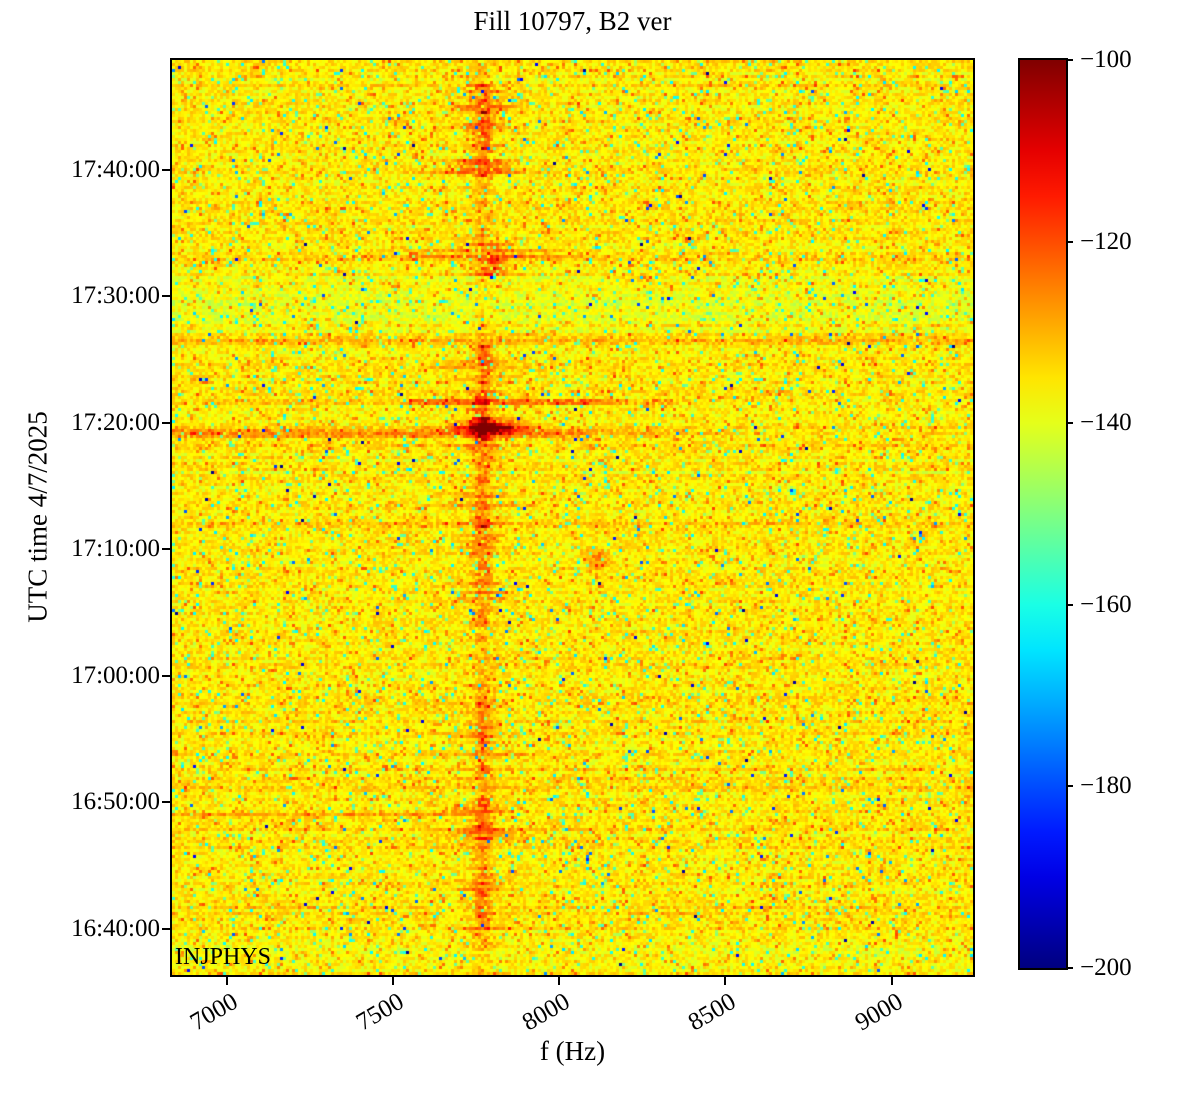  What do you see at coordinates (115, 675) in the screenshot?
I see `y-tick-label: 17:00:00` at bounding box center [115, 675].